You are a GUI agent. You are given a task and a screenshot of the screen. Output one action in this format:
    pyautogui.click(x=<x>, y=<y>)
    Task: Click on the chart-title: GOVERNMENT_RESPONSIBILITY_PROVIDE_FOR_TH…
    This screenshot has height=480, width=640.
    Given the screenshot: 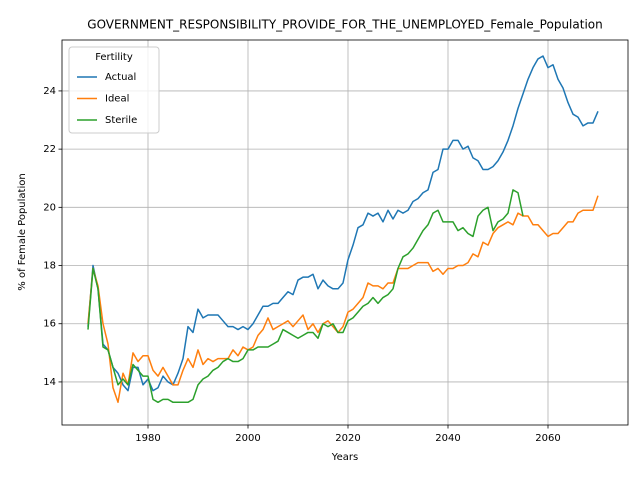 What is the action you would take?
    pyautogui.click(x=344, y=25)
    